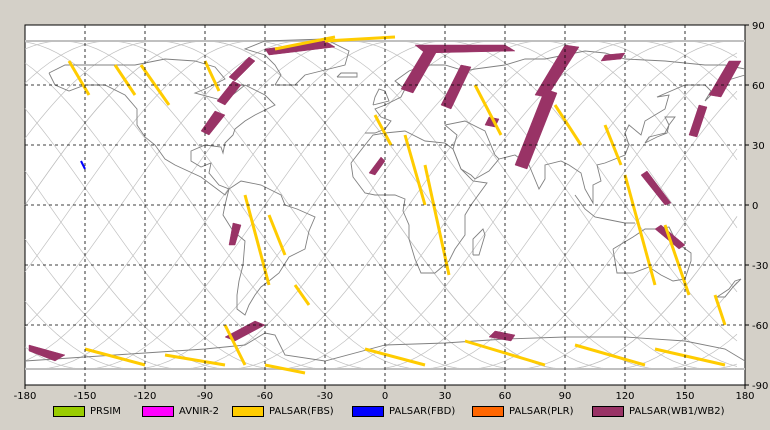 The width and height of the screenshot is (770, 430). Describe the element at coordinates (758, 146) in the screenshot. I see `y-tick-label: 30` at that location.